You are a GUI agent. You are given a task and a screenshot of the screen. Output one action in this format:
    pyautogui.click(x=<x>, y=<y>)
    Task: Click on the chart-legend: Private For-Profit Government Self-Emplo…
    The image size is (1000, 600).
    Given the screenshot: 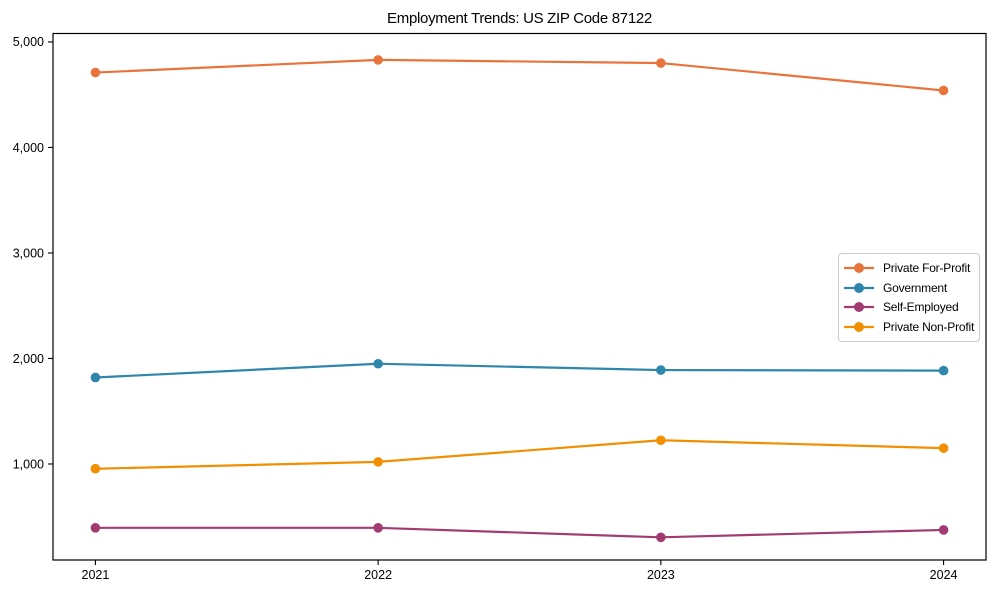 What is the action you would take?
    pyautogui.click(x=909, y=297)
    